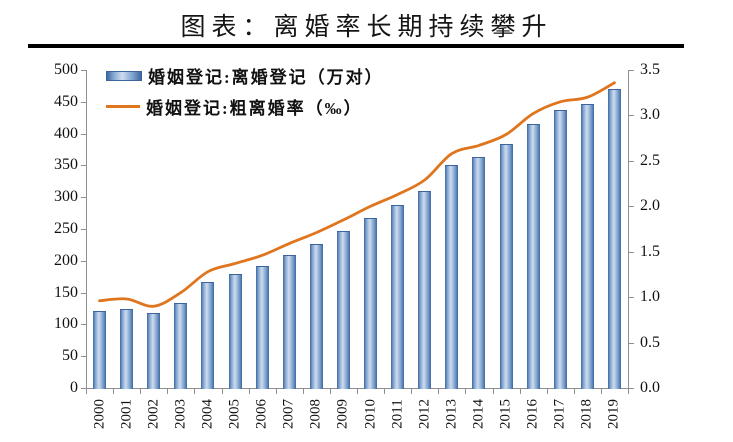  What do you see at coordinates (208, 335) in the screenshot?
I see `bar-2004` at bounding box center [208, 335].